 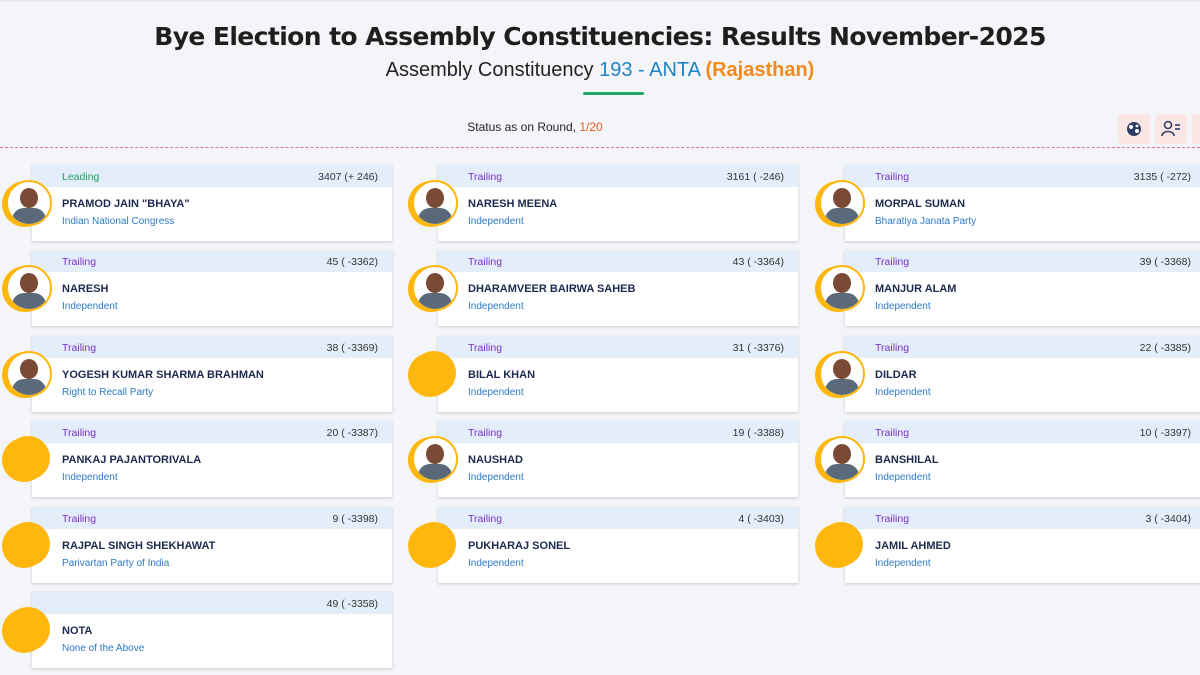 What do you see at coordinates (1022, 374) in the screenshot?
I see `candidate-card: Trailing 22 ( -3385) DILDAR Independent` at bounding box center [1022, 374].